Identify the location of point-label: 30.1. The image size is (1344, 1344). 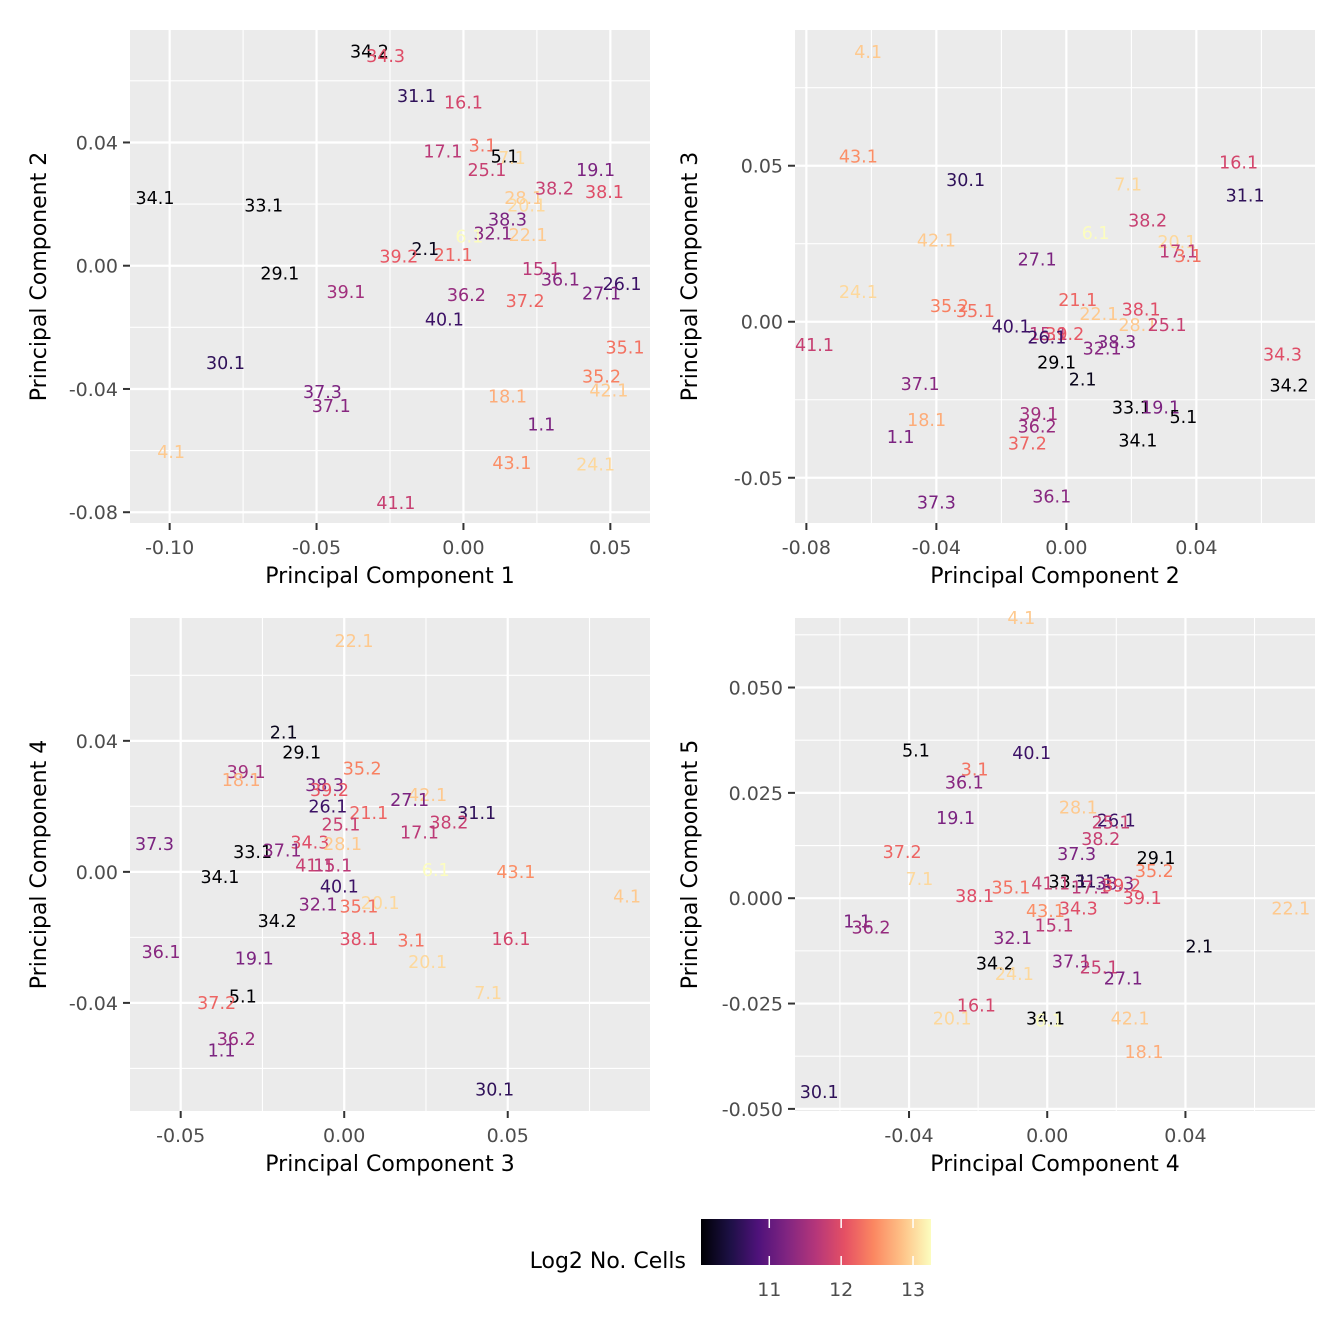
(225, 364).